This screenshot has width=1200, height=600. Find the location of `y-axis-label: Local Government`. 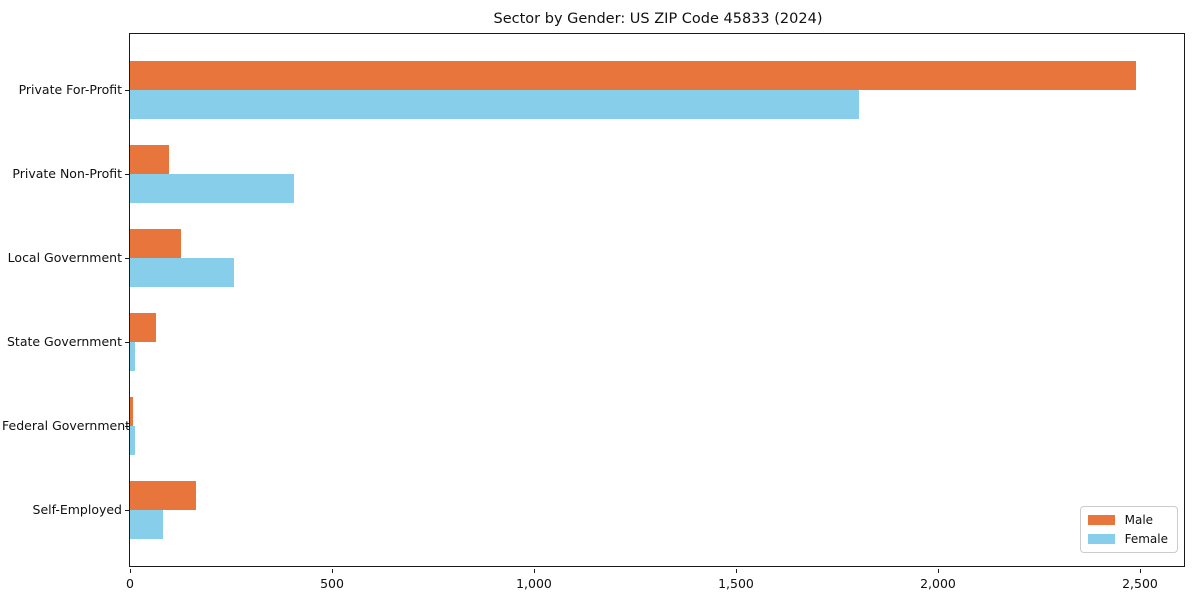

y-axis-label: Local Government is located at coordinates (64, 257).